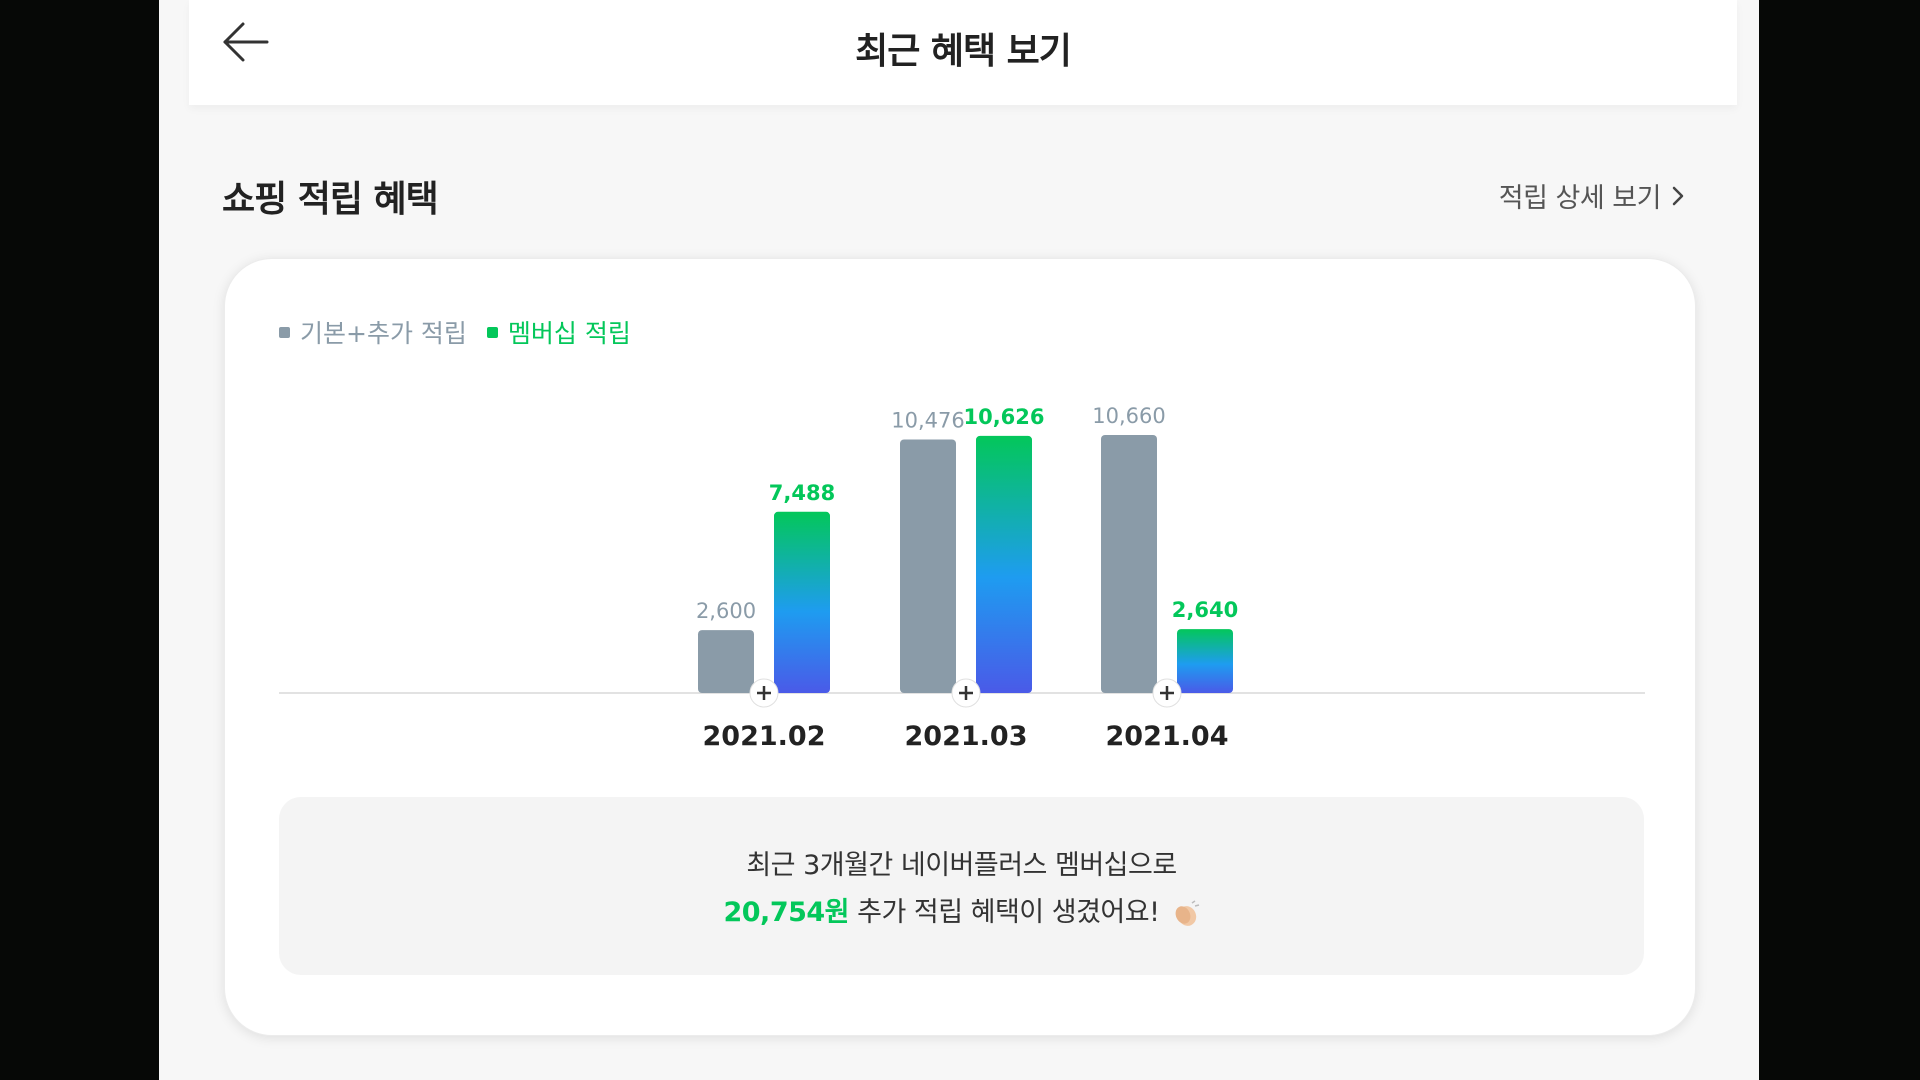  I want to click on bar-base-2021.02, so click(726, 661).